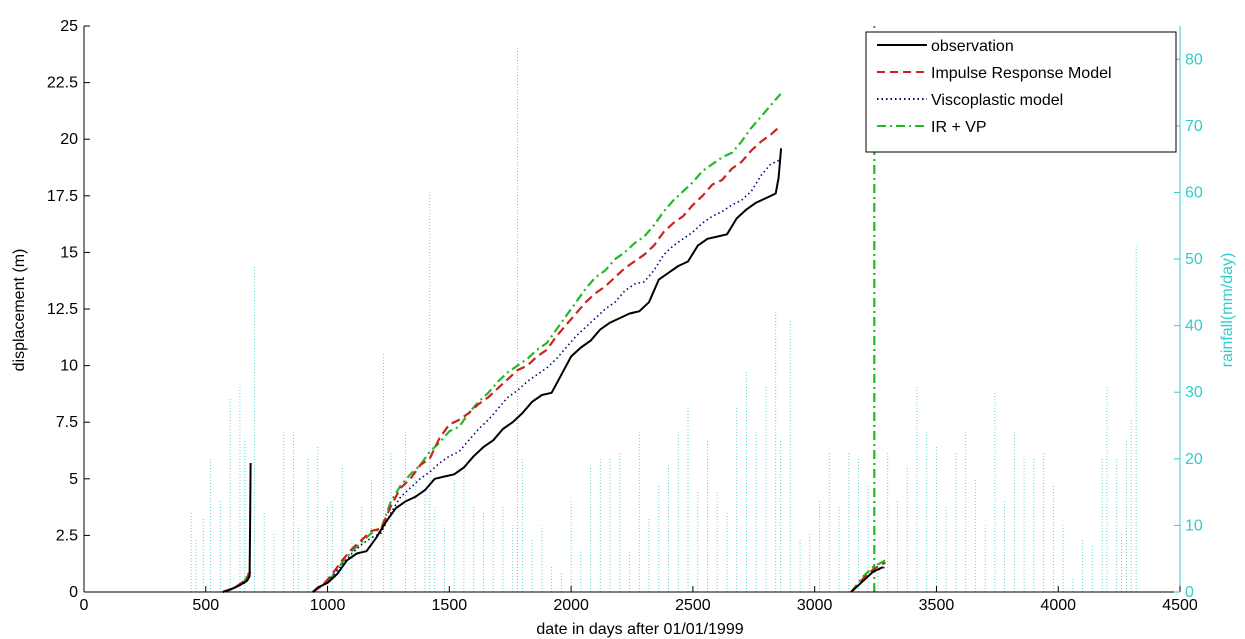 The height and width of the screenshot is (639, 1245). I want to click on x-tick-label: 4000, so click(1058, 605).